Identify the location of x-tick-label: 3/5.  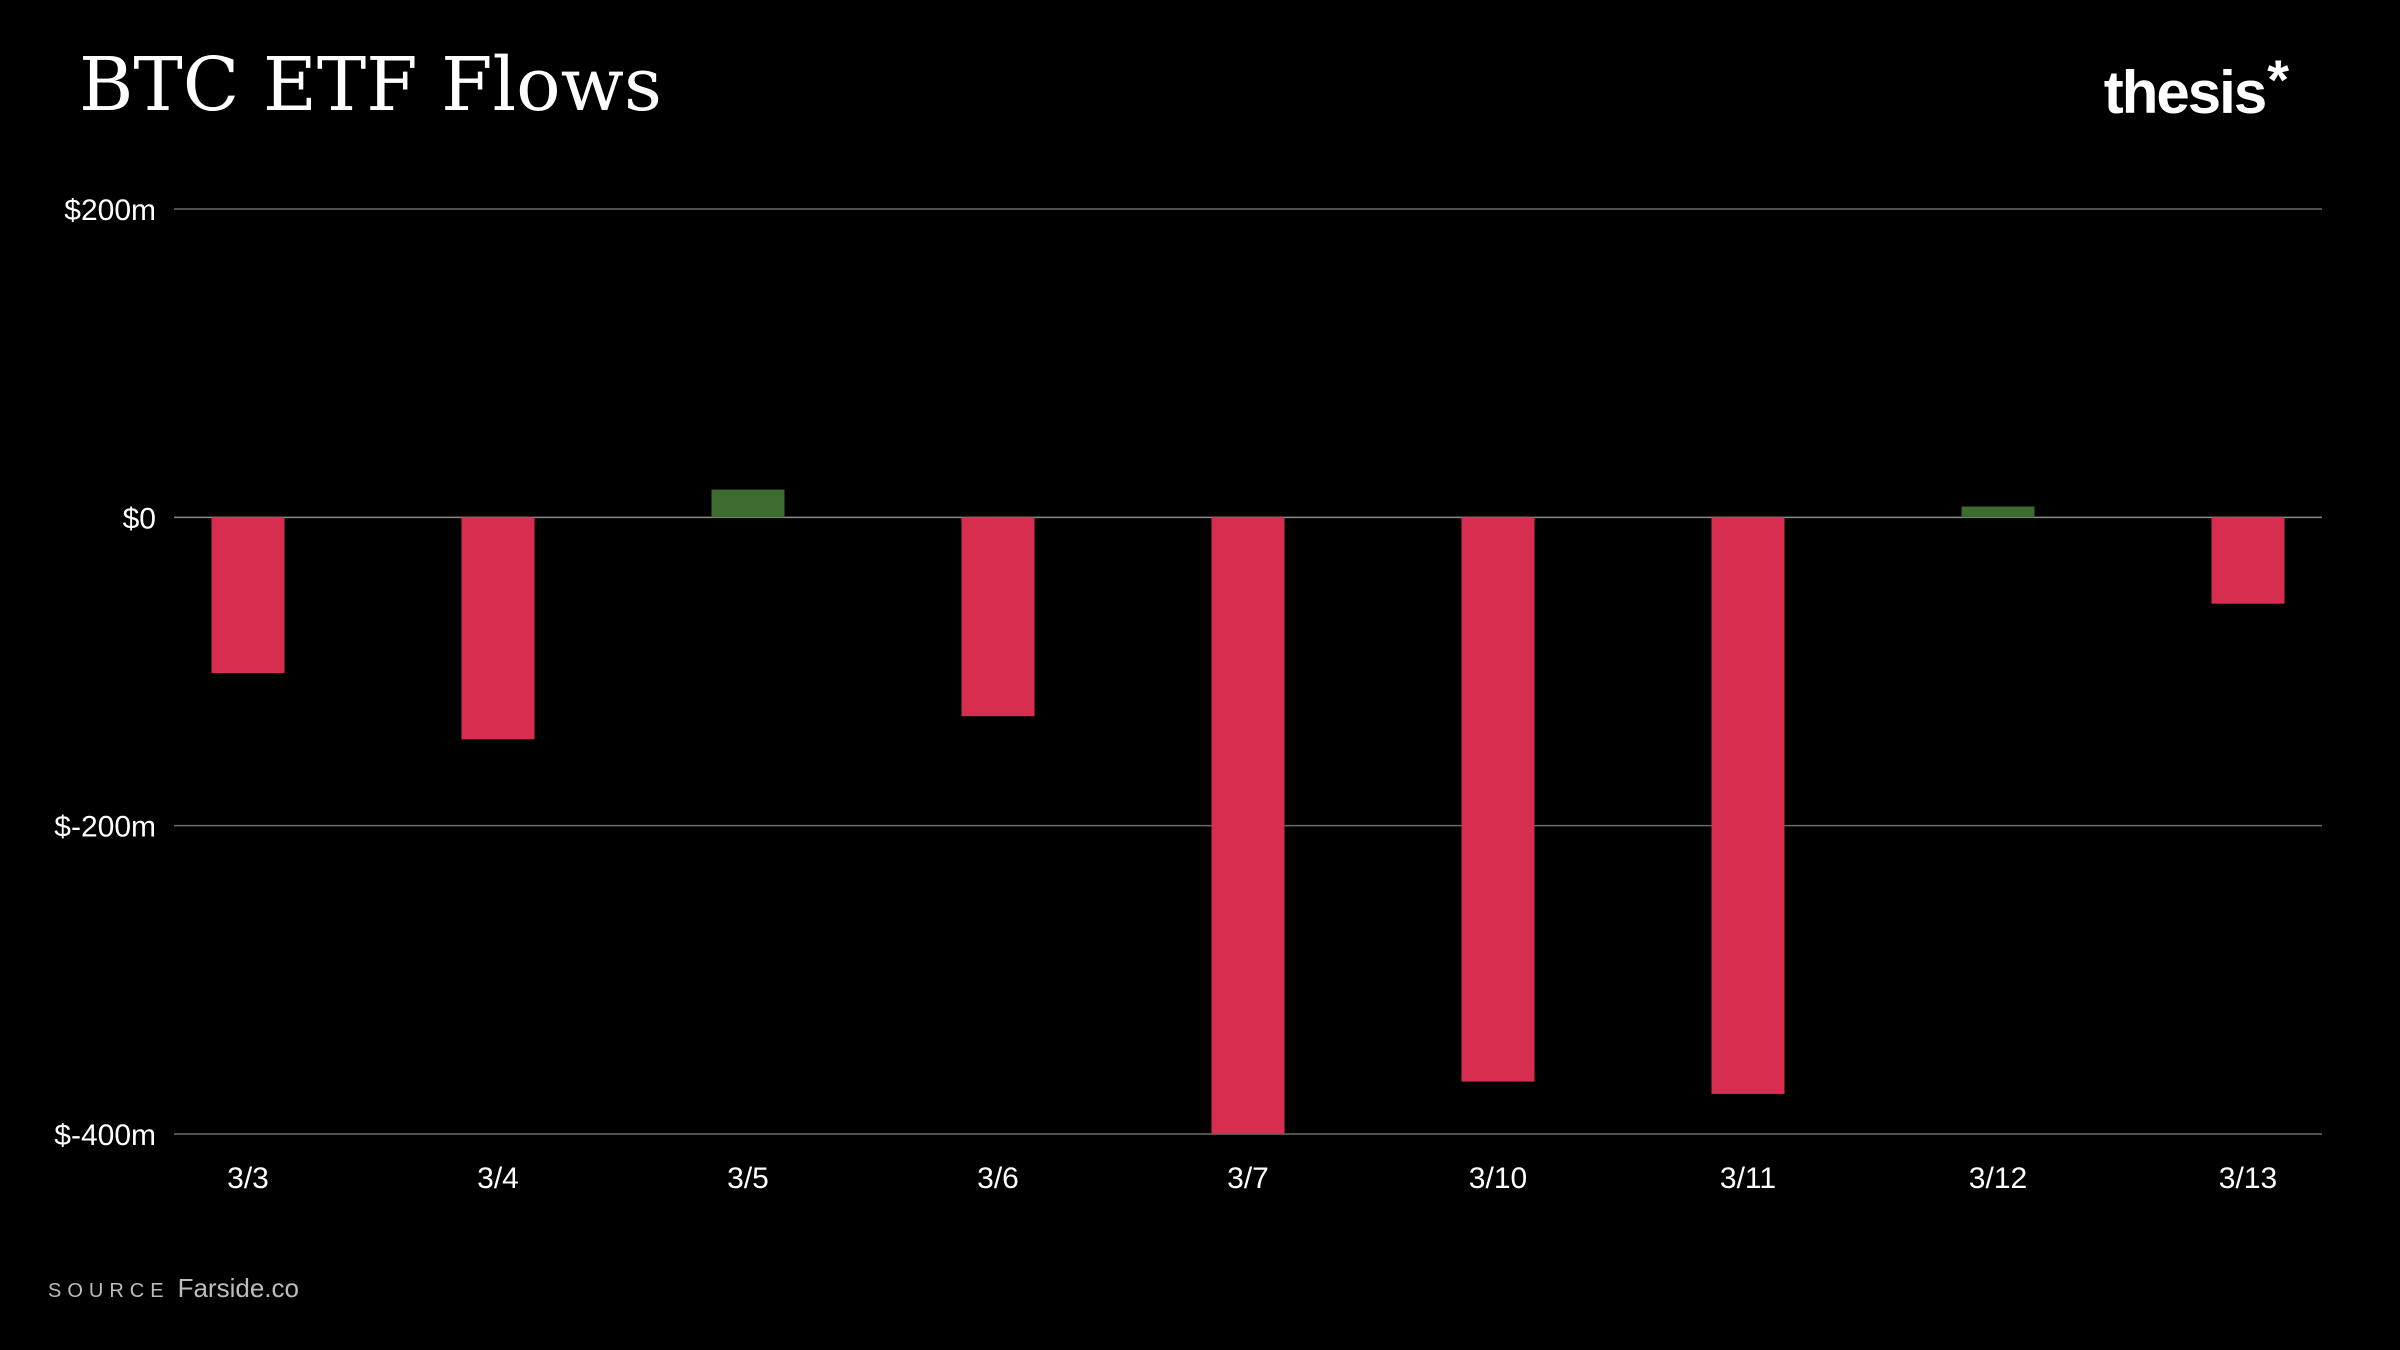
(748, 1178).